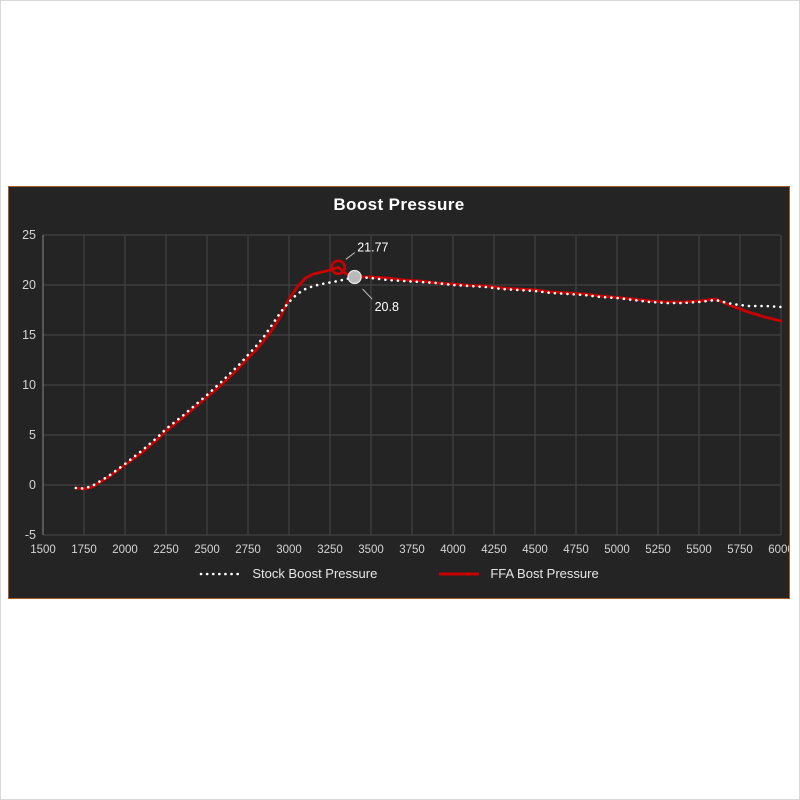 This screenshot has height=800, width=800. I want to click on y-tick-label: 0, so click(32, 485).